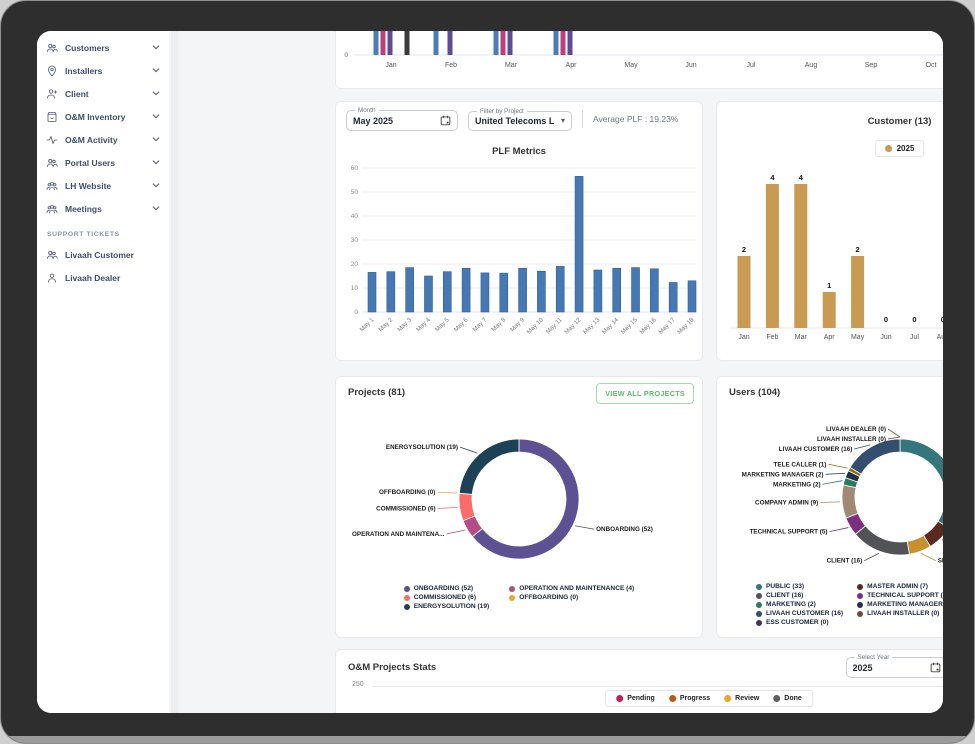 This screenshot has height=744, width=975. Describe the element at coordinates (905, 604) in the screenshot. I see `legend-label: MARKETING MANAGER (2)` at that location.